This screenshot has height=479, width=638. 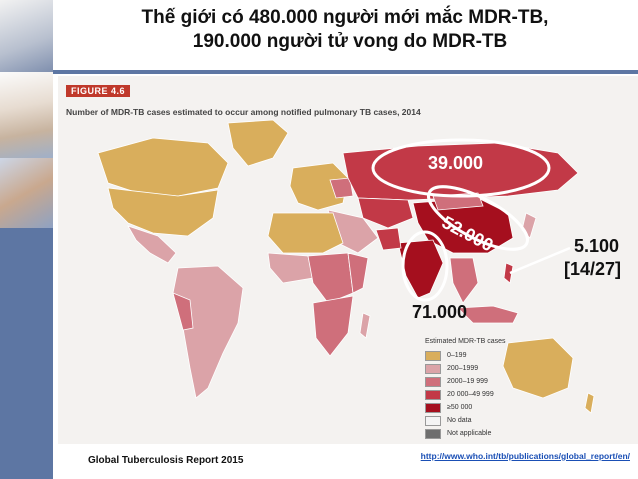 What do you see at coordinates (333, 326) in the screenshot?
I see `region-south-africa` at bounding box center [333, 326].